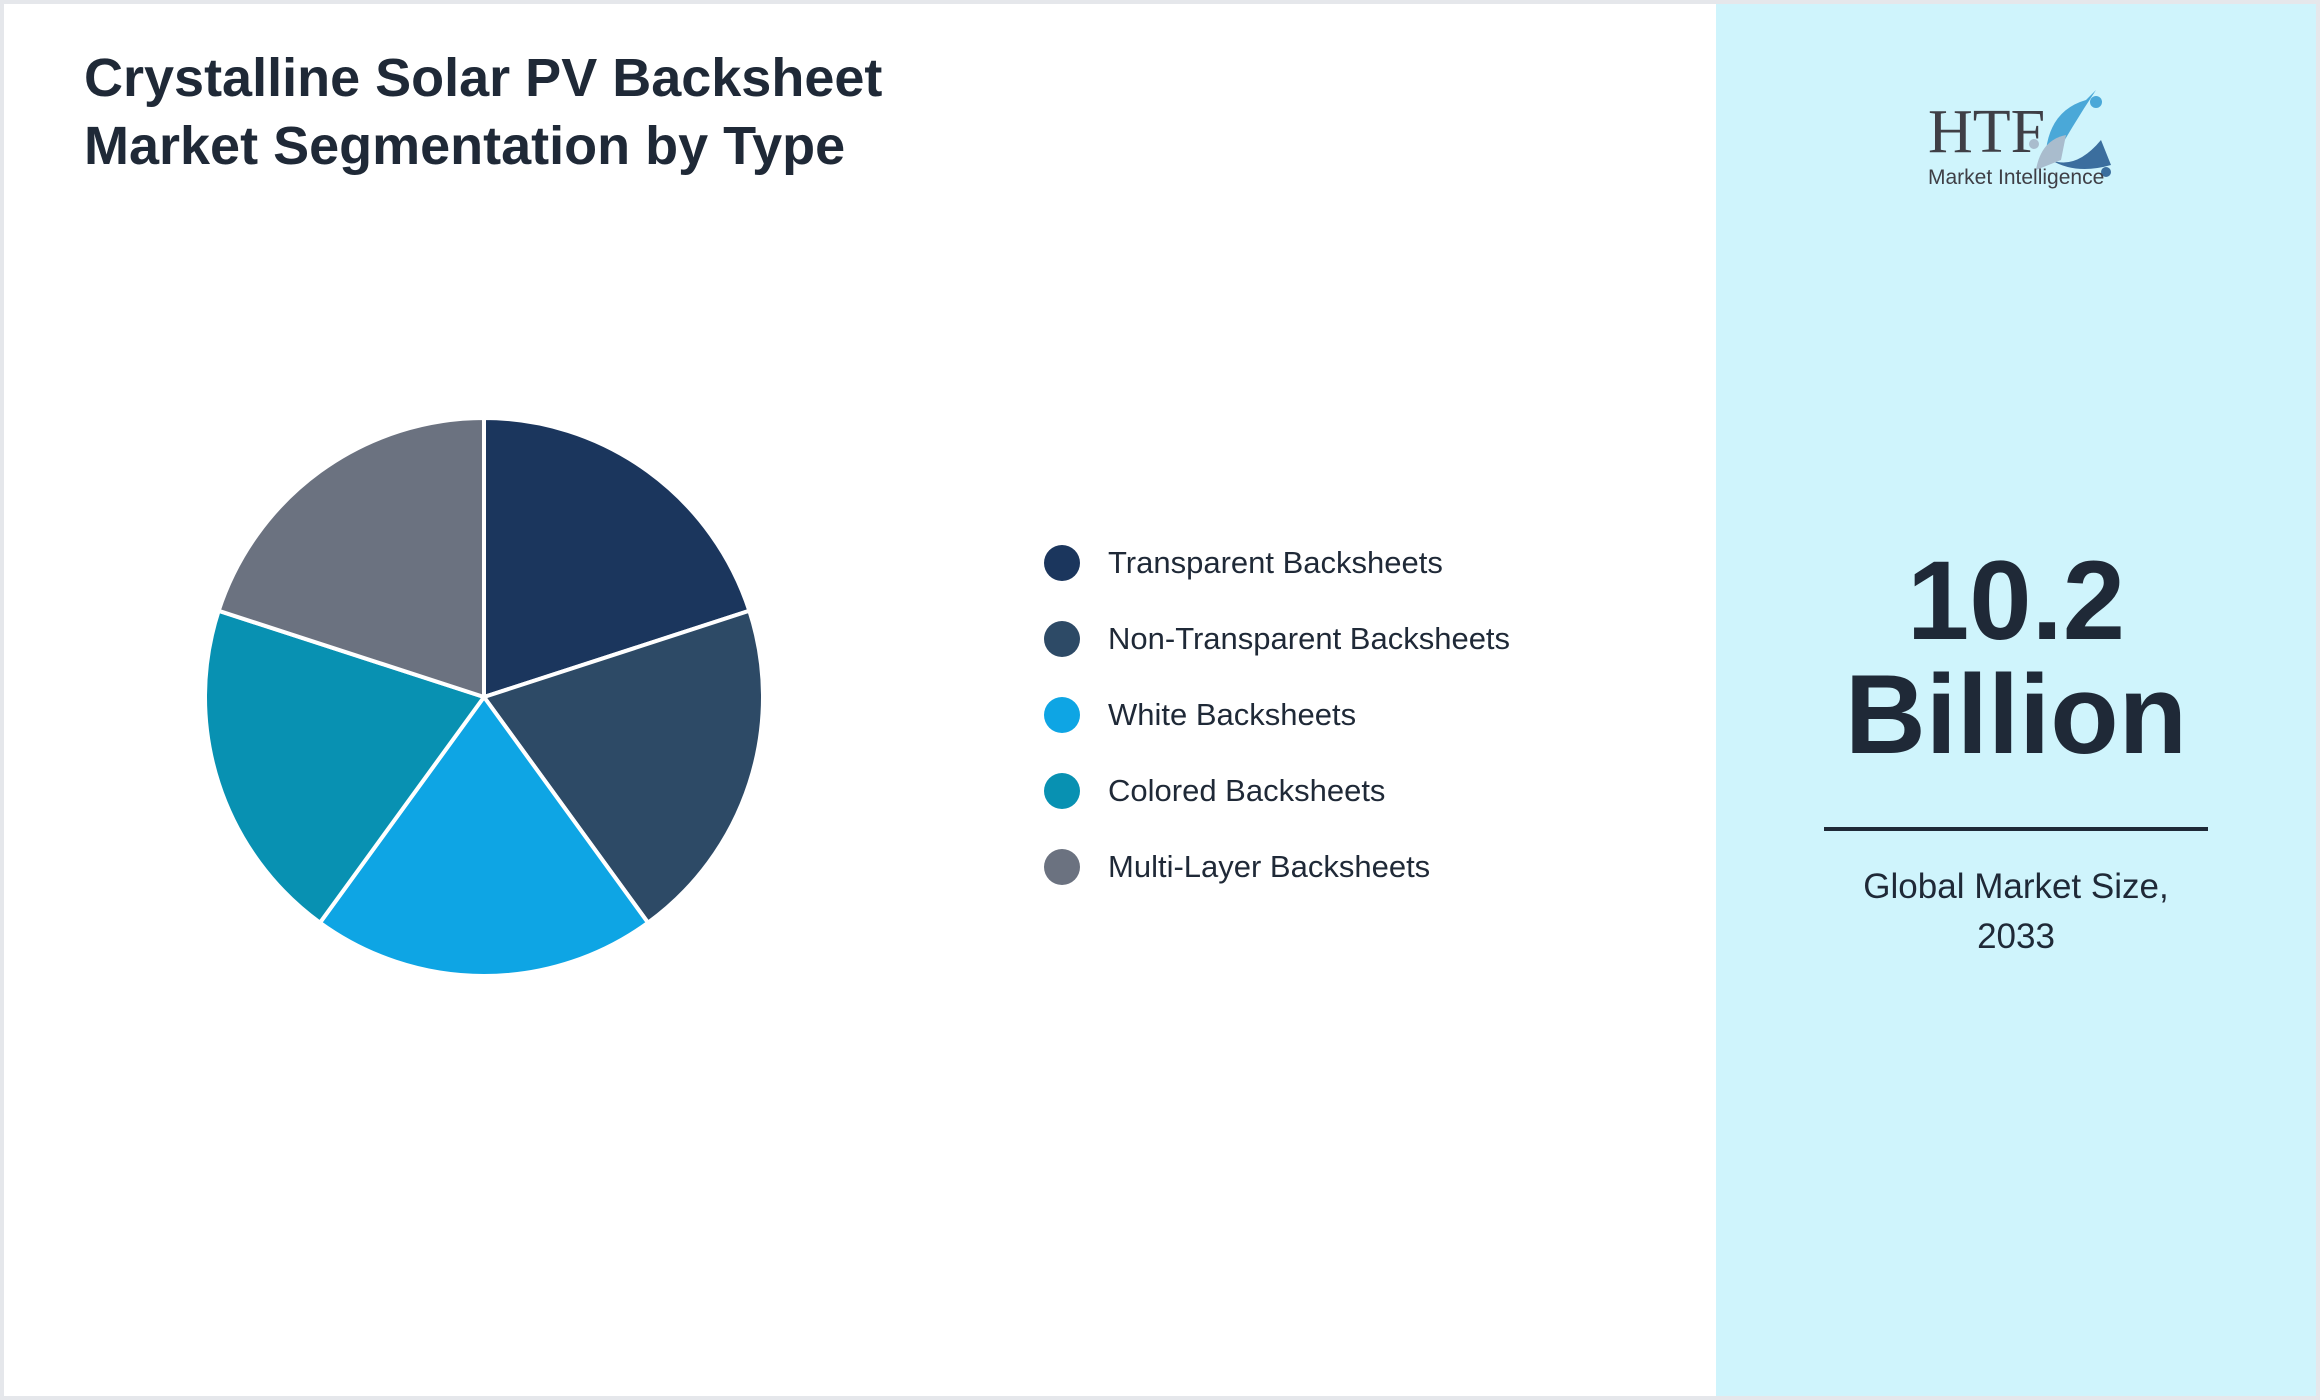  I want to click on legend-item: Non-Transparent Backsheets, so click(1277, 639).